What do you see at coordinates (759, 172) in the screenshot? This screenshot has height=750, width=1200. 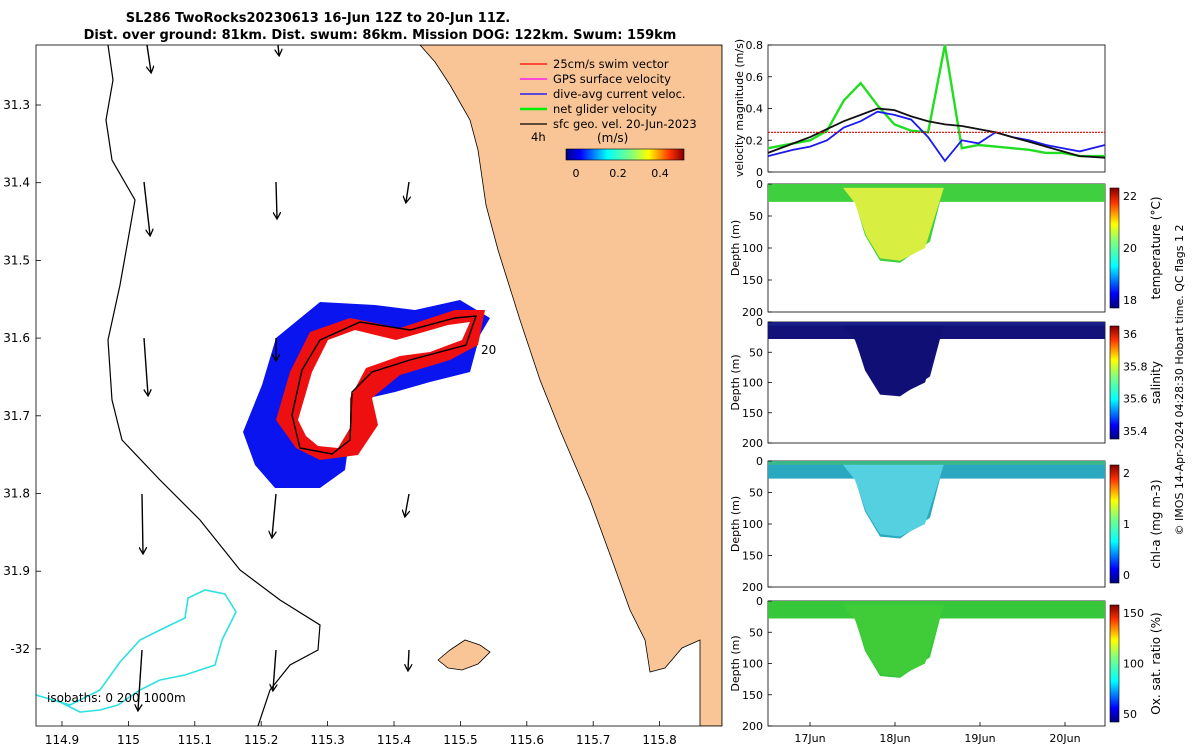 I see `velocity-ytick: 0` at bounding box center [759, 172].